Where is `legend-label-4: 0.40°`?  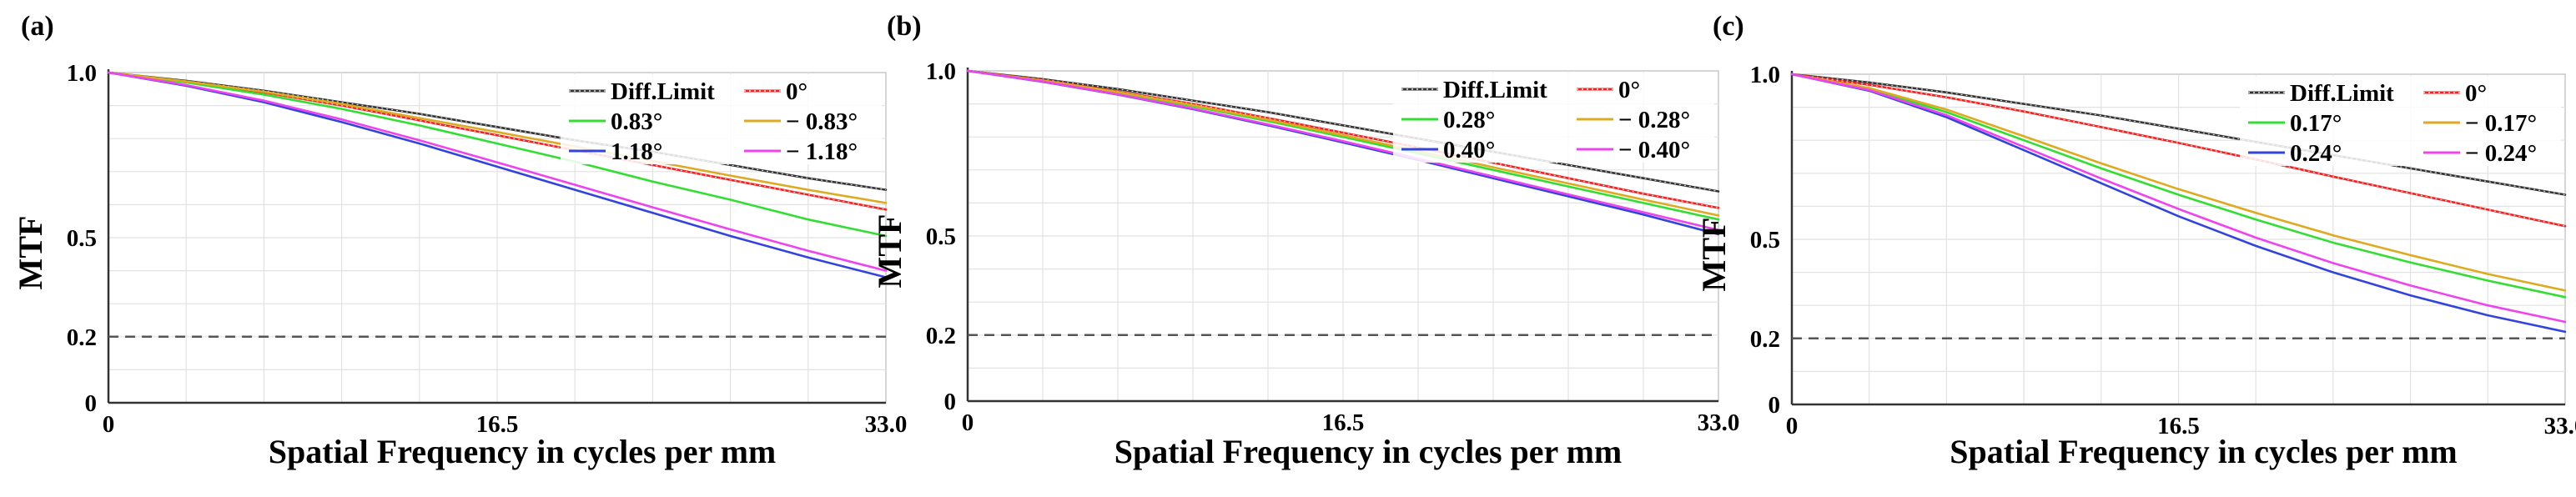
legend-label-4: 0.40° is located at coordinates (1469, 150).